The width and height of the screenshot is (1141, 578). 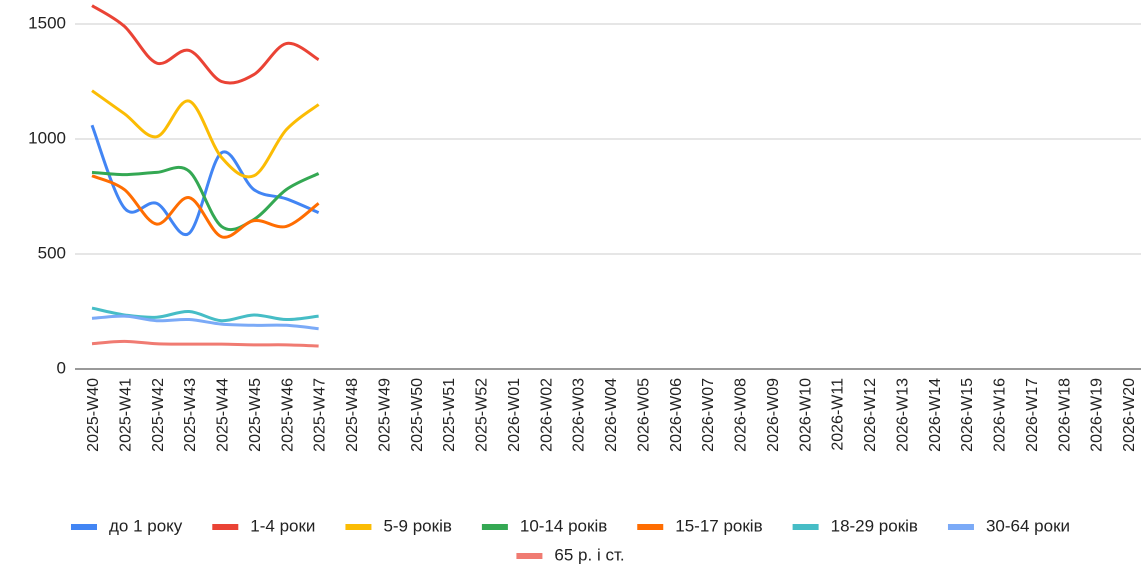 What do you see at coordinates (563, 525) in the screenshot?
I see `legend-label: 10-14 років` at bounding box center [563, 525].